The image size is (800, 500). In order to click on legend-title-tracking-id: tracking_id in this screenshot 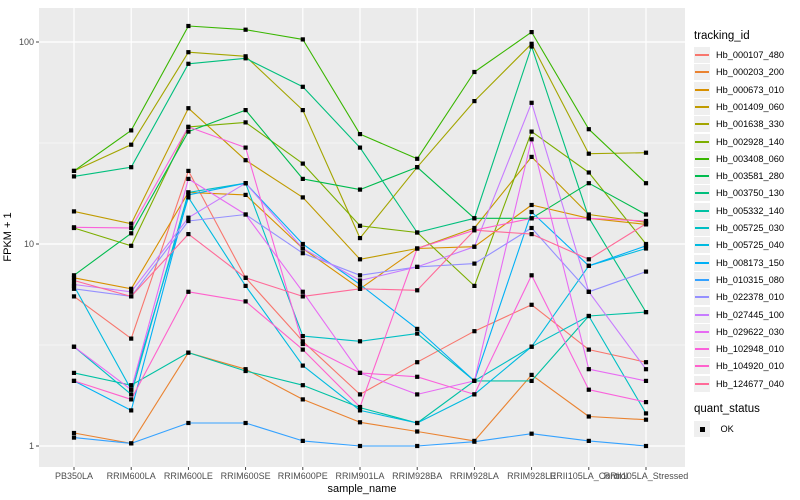, I will do `click(722, 36)`.